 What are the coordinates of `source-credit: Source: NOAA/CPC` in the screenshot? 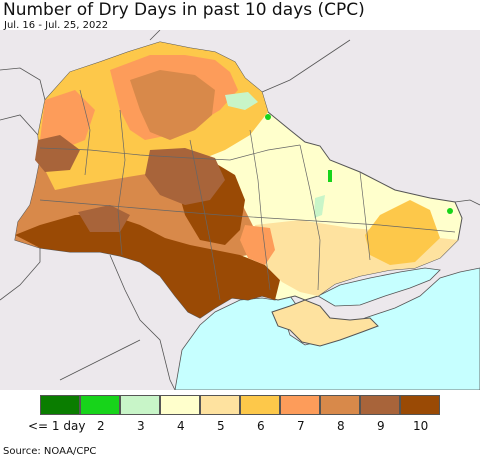 It's located at (50, 451).